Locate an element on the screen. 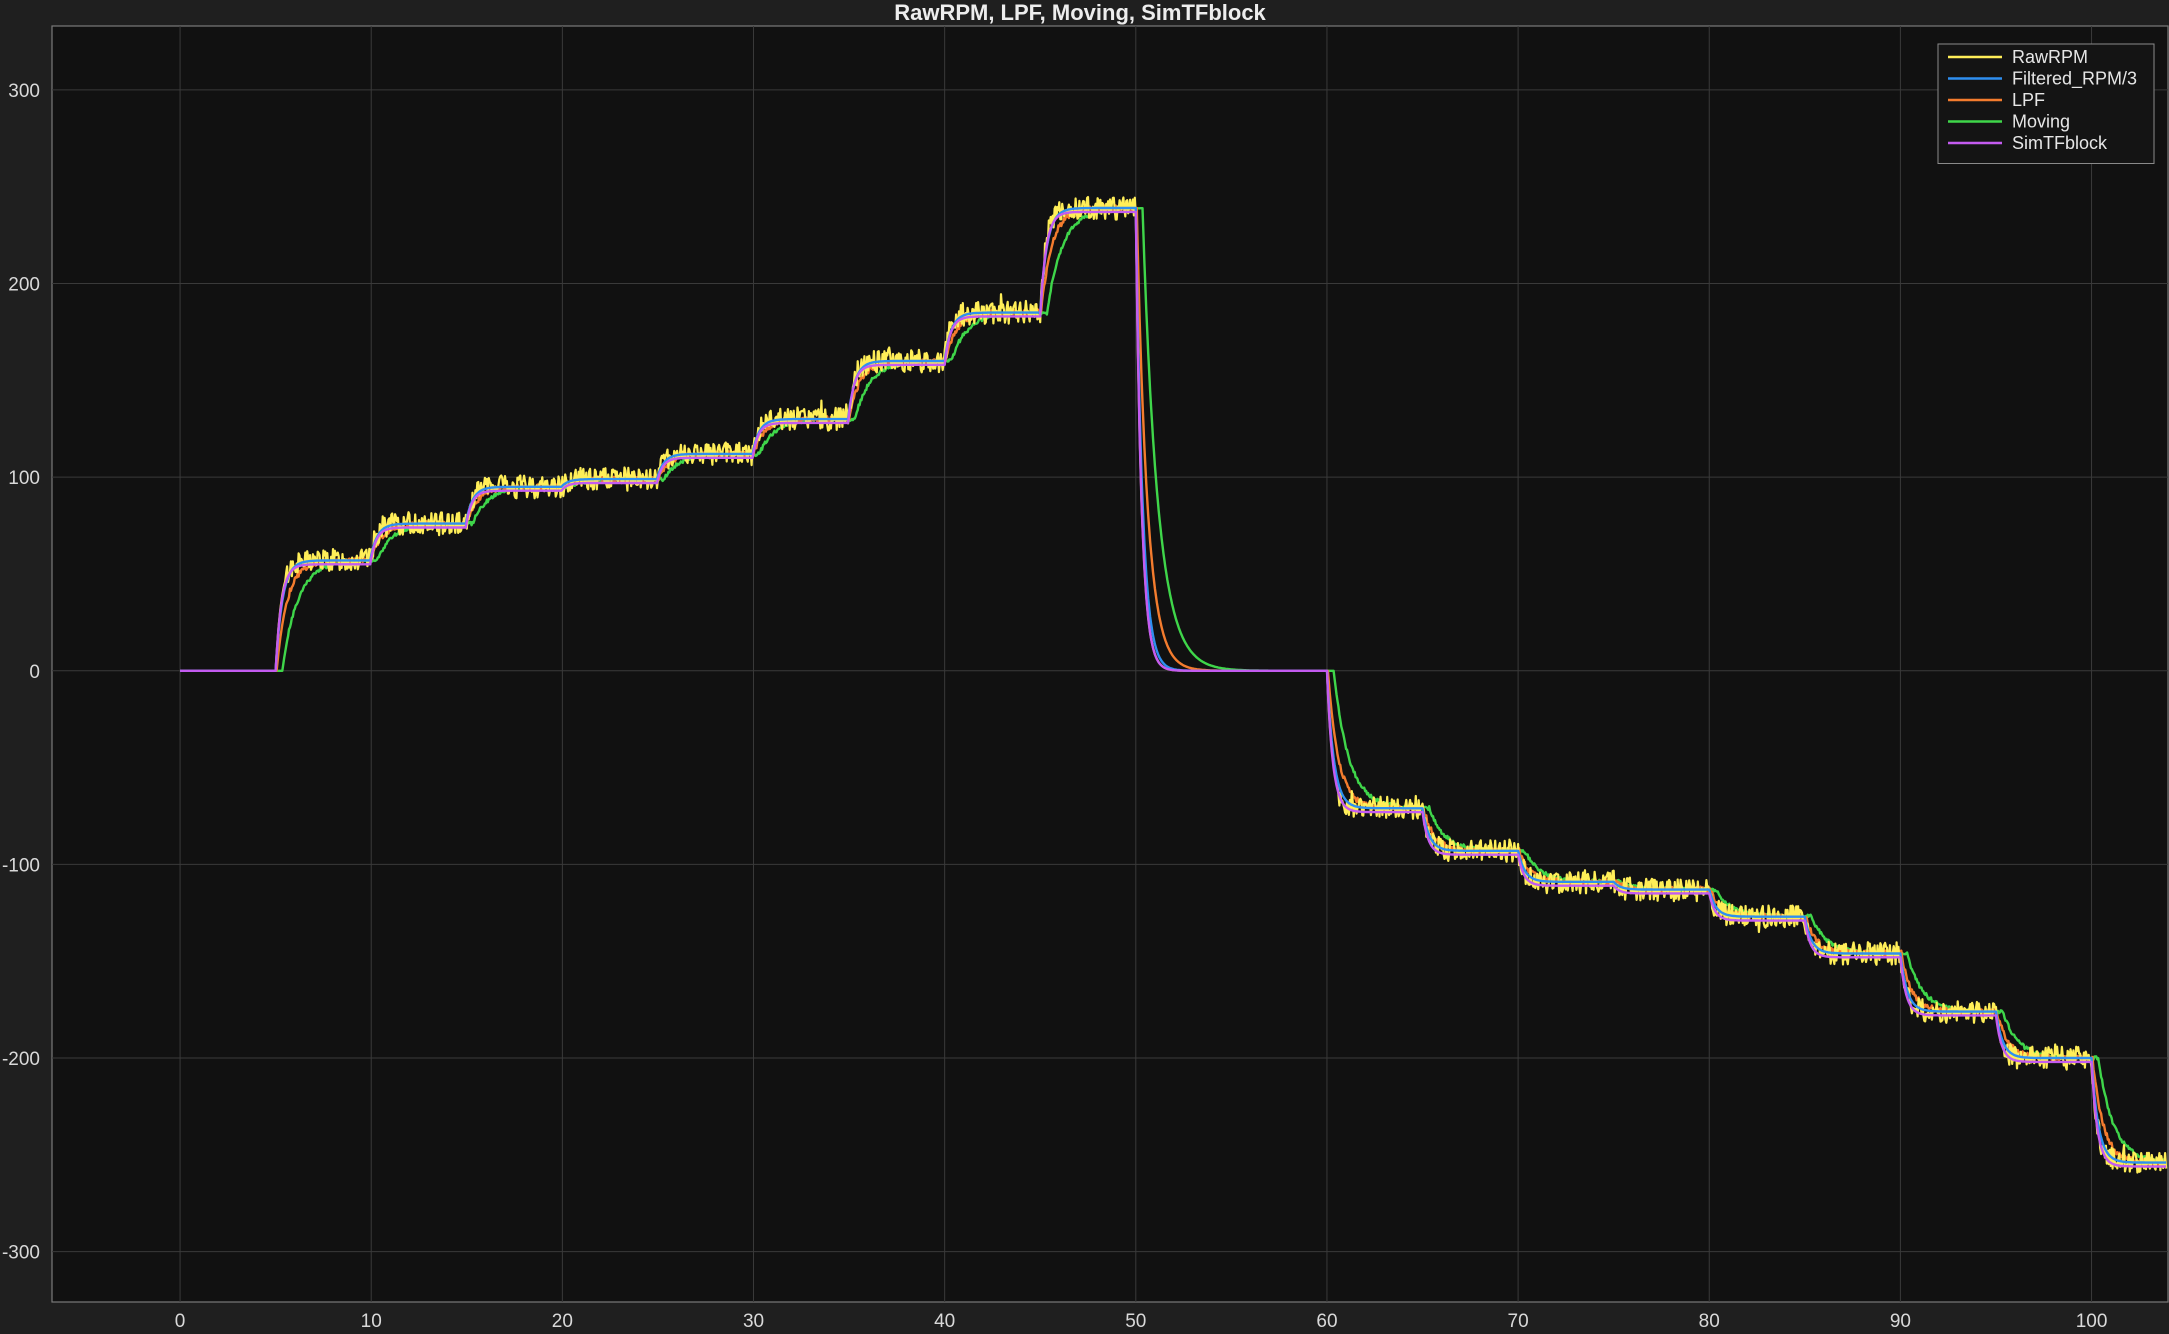  x-tick-label: 70 is located at coordinates (1518, 1321).